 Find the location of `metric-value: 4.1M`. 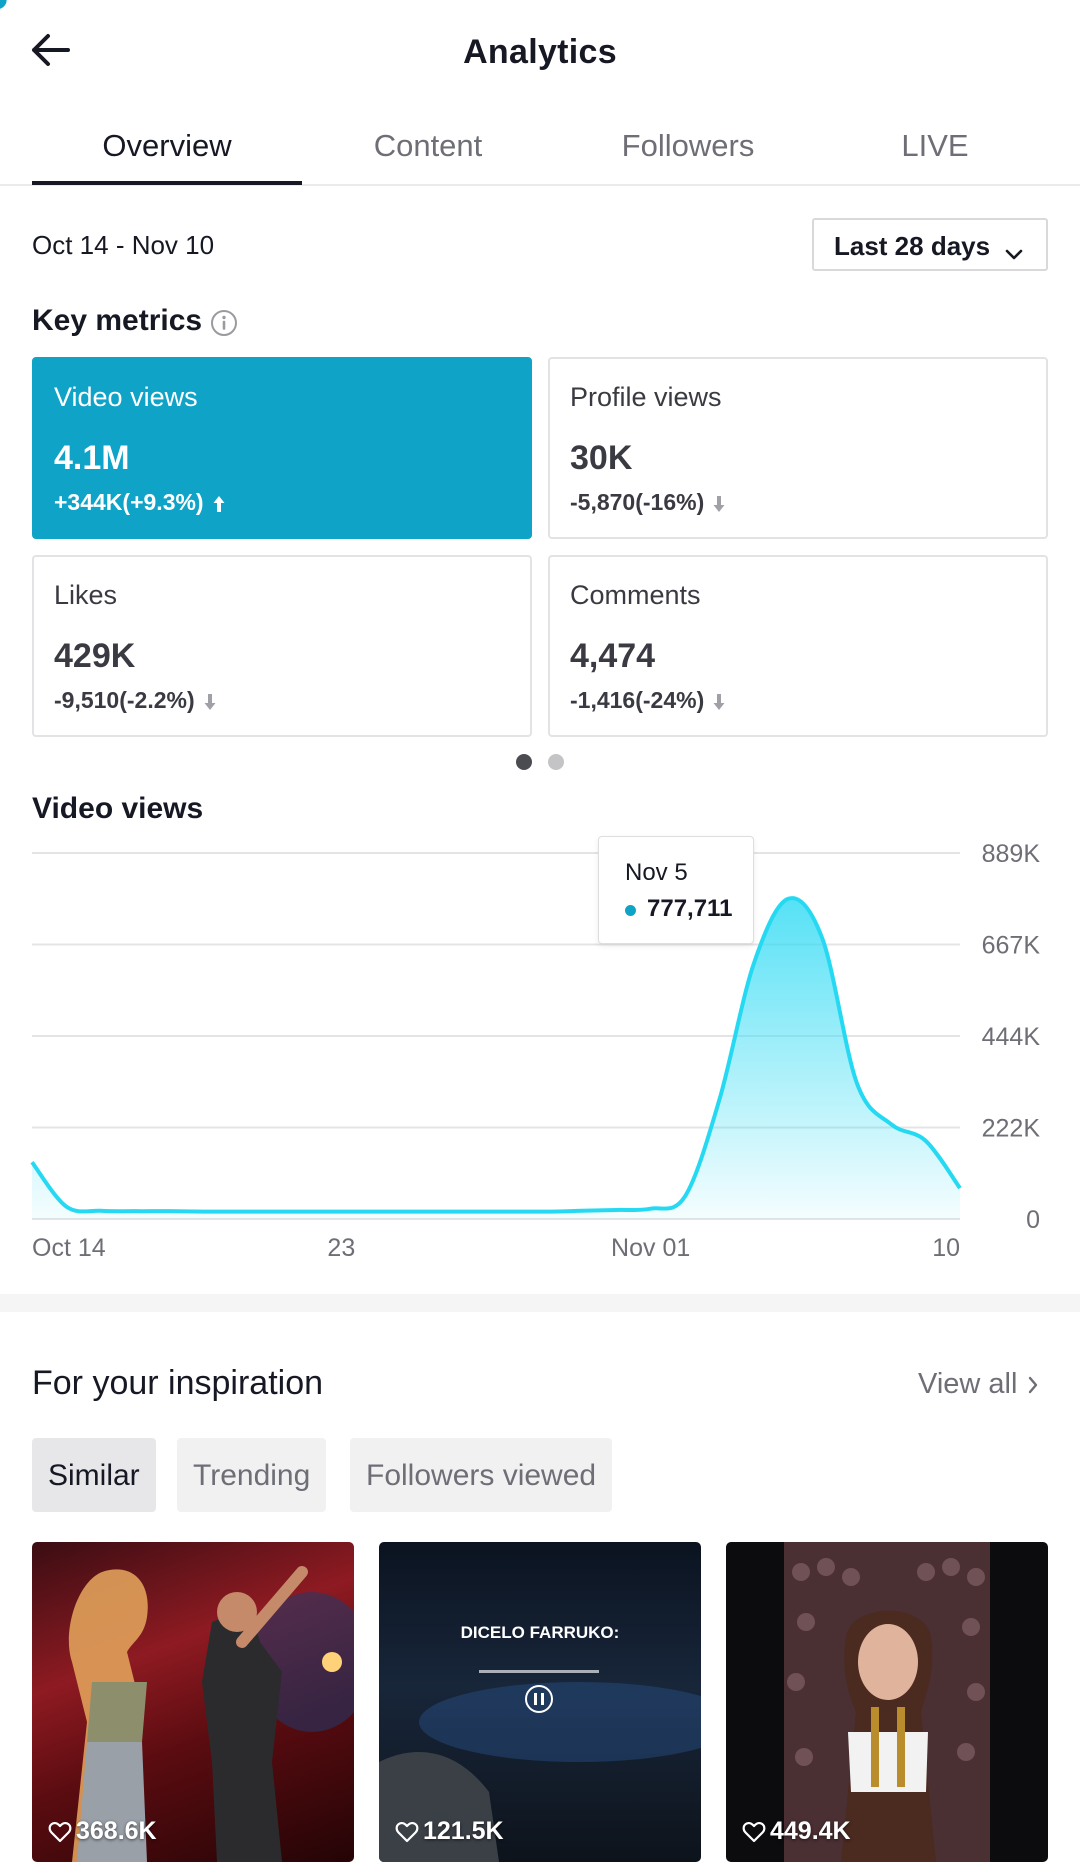

metric-value: 4.1M is located at coordinates (92, 458).